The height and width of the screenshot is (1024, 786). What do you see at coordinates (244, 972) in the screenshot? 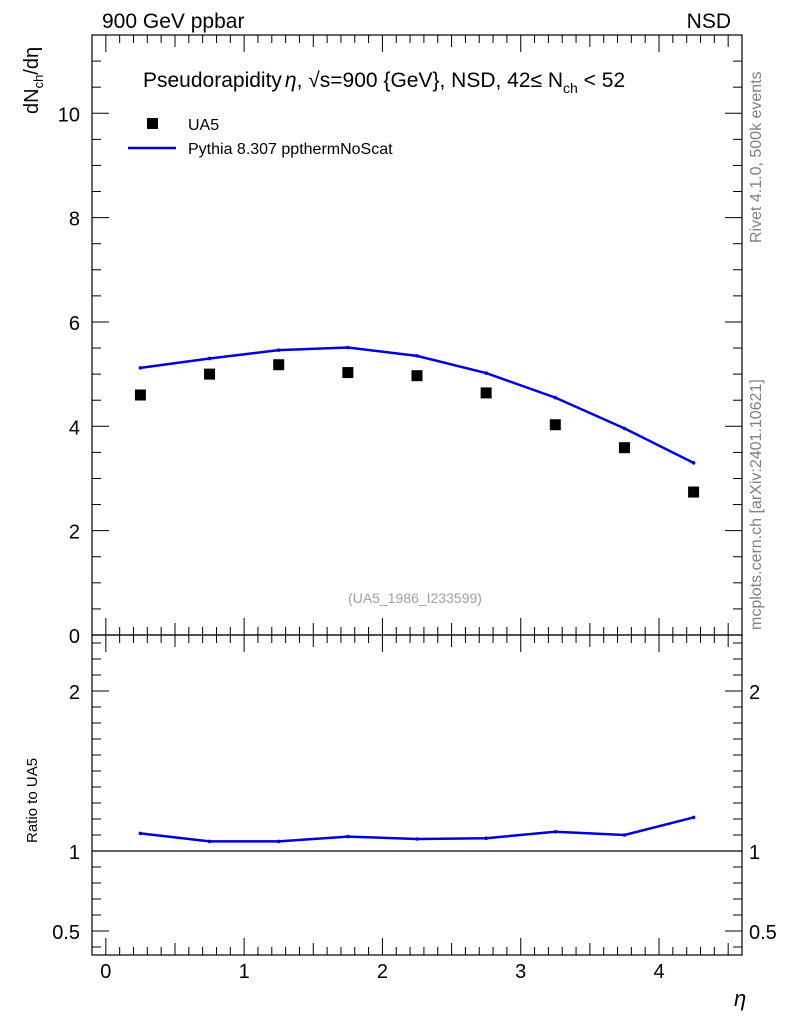
I see `x-tick-label: 1` at bounding box center [244, 972].